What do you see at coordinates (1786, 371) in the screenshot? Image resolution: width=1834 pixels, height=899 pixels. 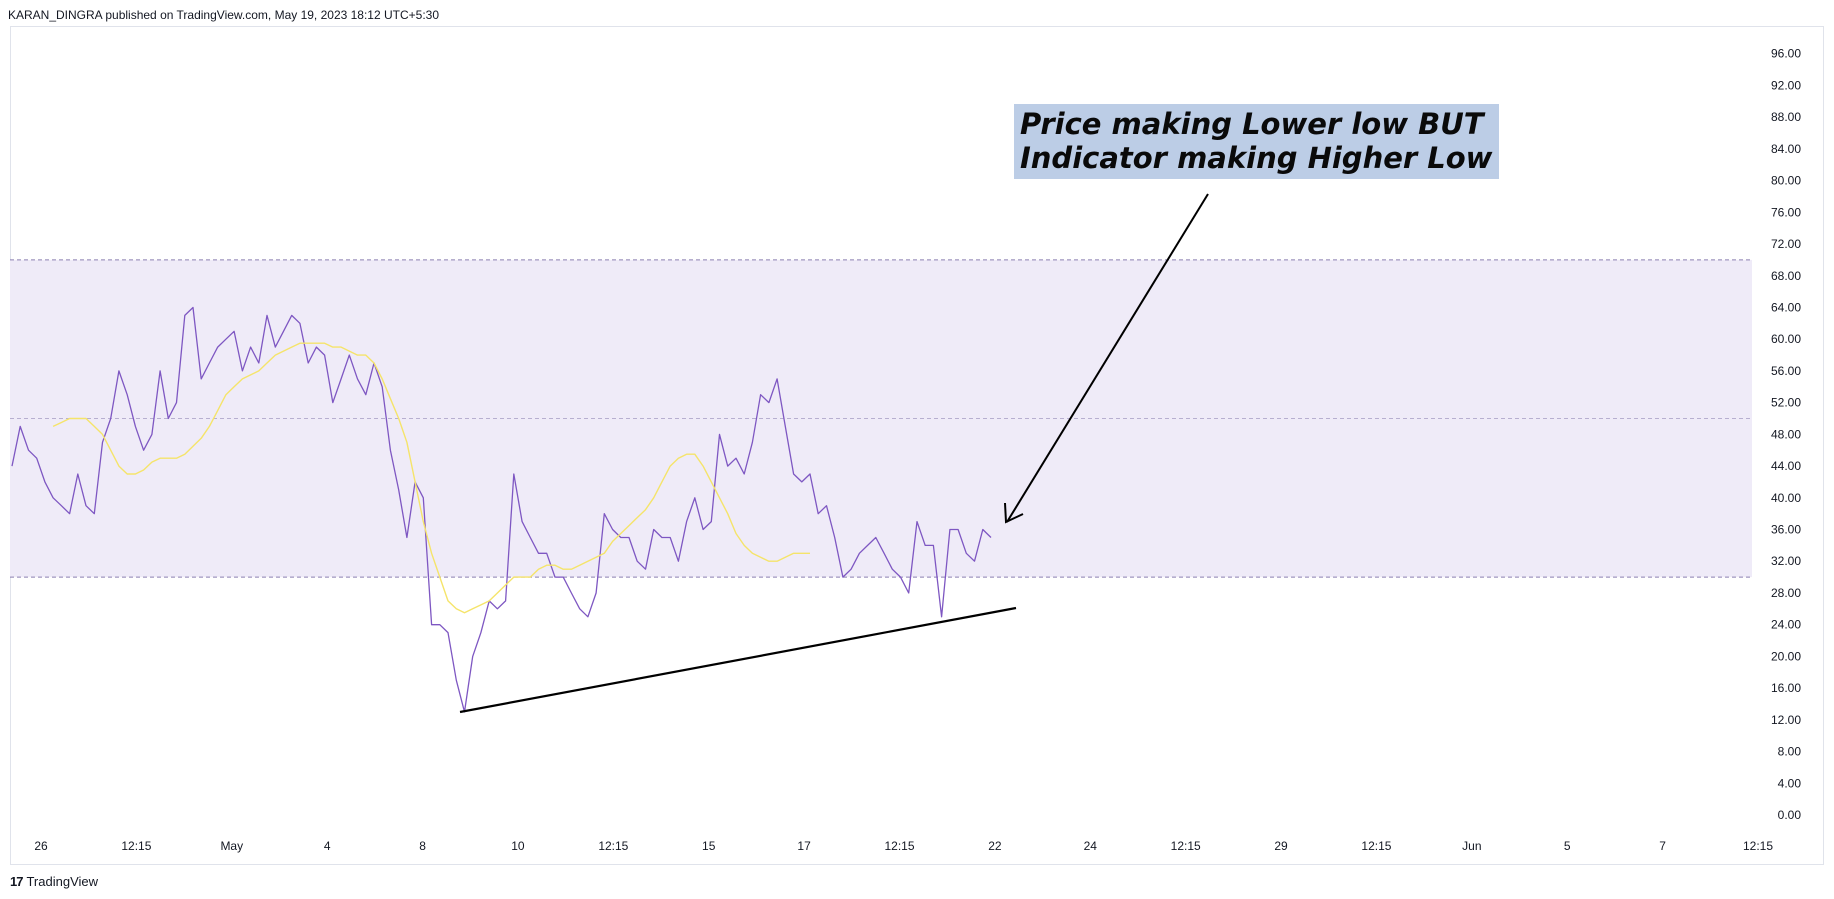 I see `y-tick-label: 56.00` at bounding box center [1786, 371].